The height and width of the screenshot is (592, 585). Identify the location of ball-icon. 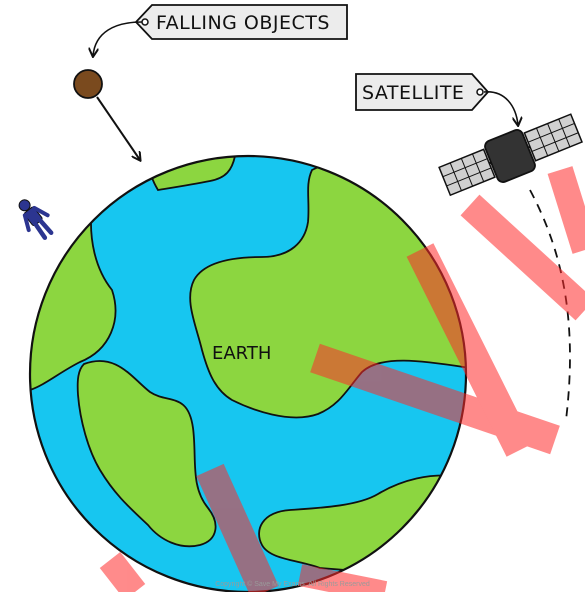
(88, 84).